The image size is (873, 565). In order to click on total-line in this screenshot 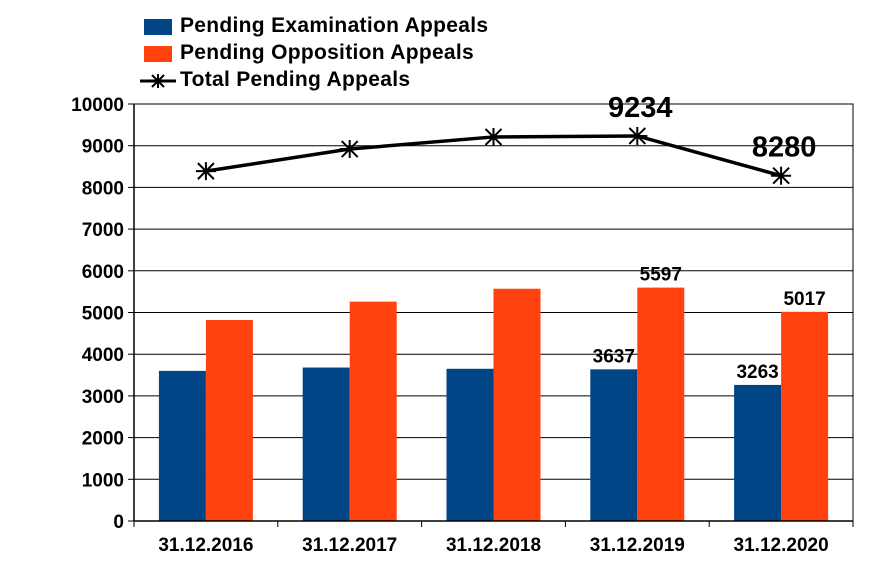, I will do `click(493, 155)`.